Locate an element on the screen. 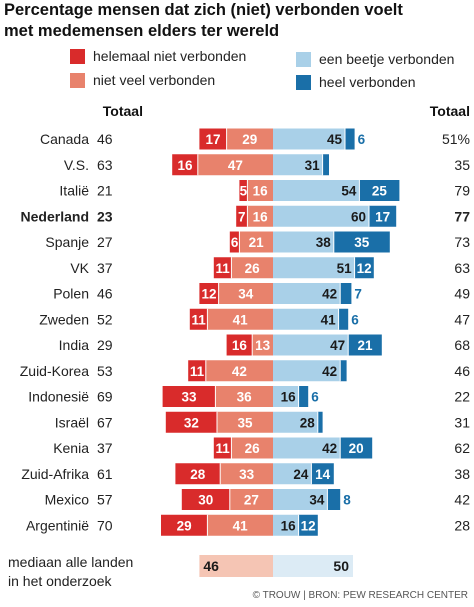 Image resolution: width=474 pixels, height=607 pixels. legend-swatch-niet-veel is located at coordinates (77, 80).